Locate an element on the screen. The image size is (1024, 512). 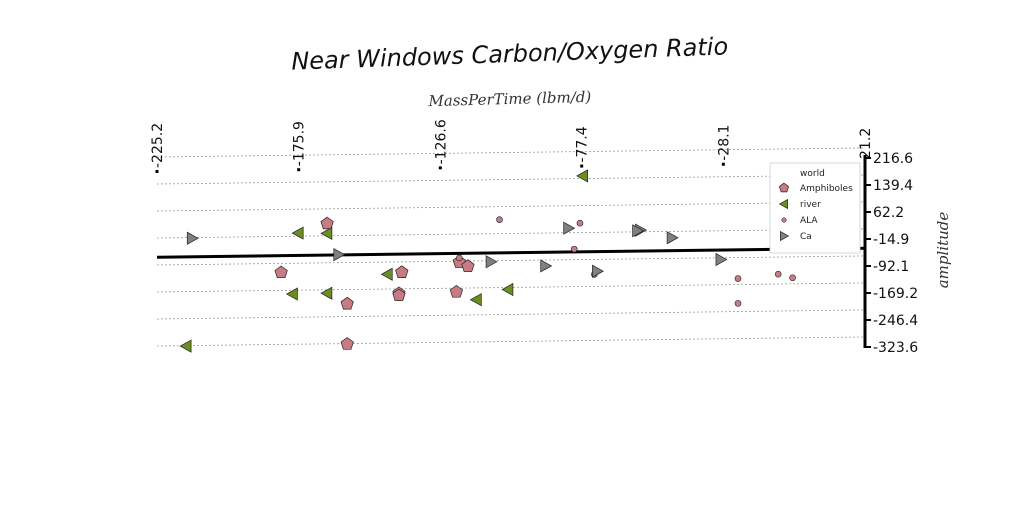
series-ala is located at coordinates (625, 261).